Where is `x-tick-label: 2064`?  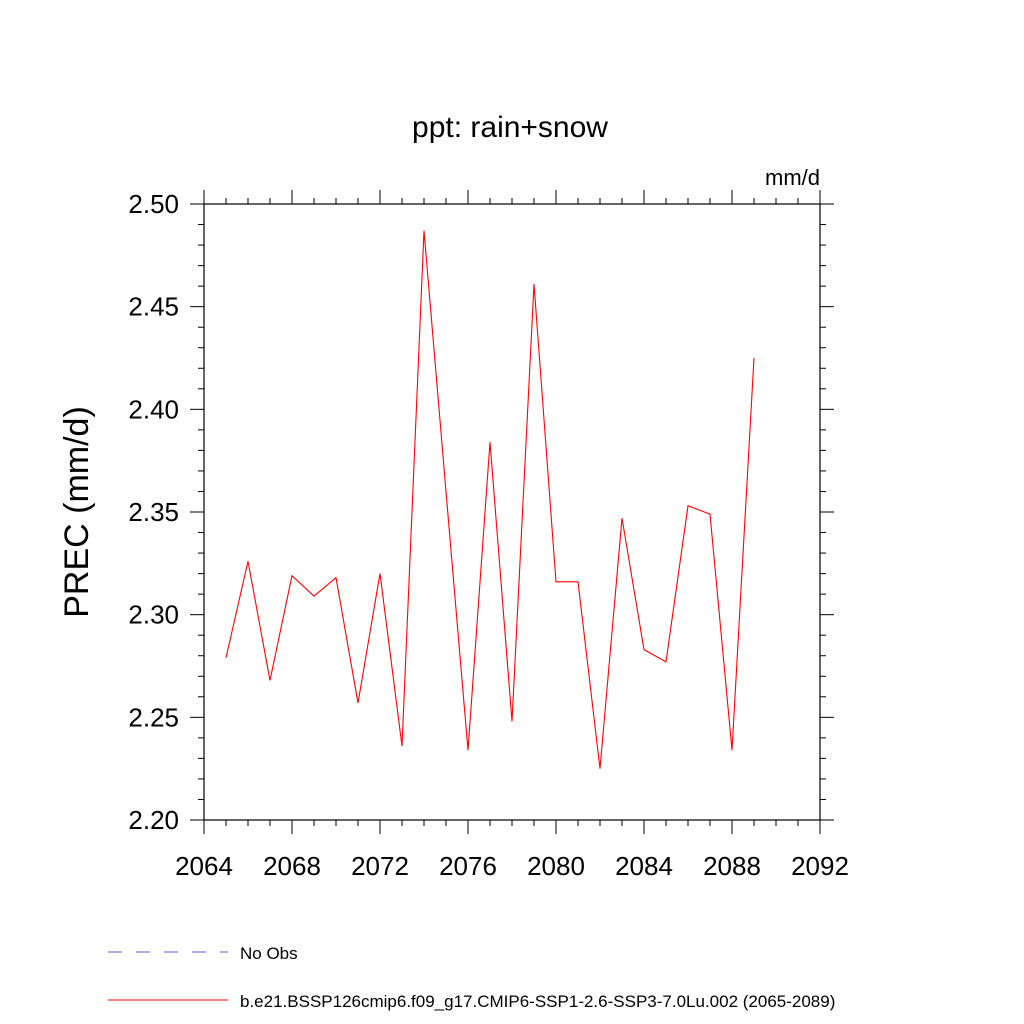 x-tick-label: 2064 is located at coordinates (204, 866).